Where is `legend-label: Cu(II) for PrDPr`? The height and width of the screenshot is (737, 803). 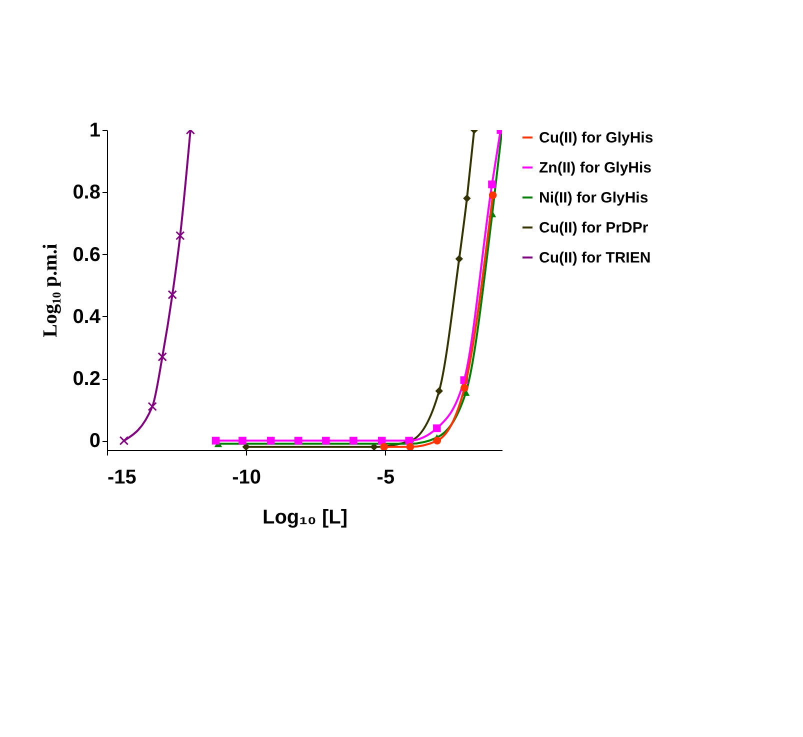
legend-label: Cu(II) for PrDPr is located at coordinates (593, 228).